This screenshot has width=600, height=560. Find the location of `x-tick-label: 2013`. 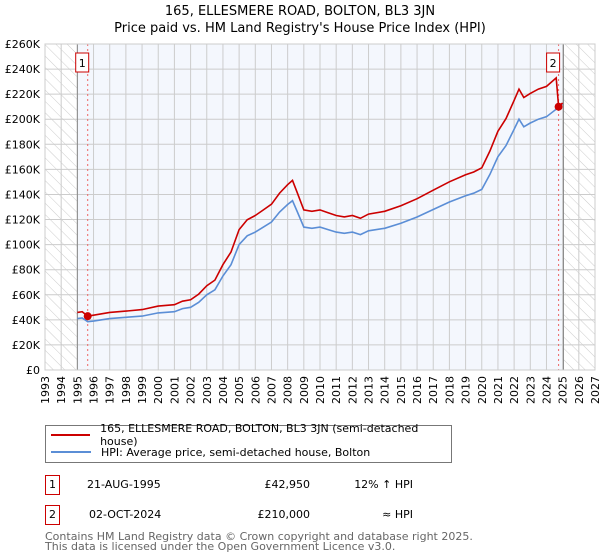

x-tick-label: 2013 is located at coordinates (369, 390).